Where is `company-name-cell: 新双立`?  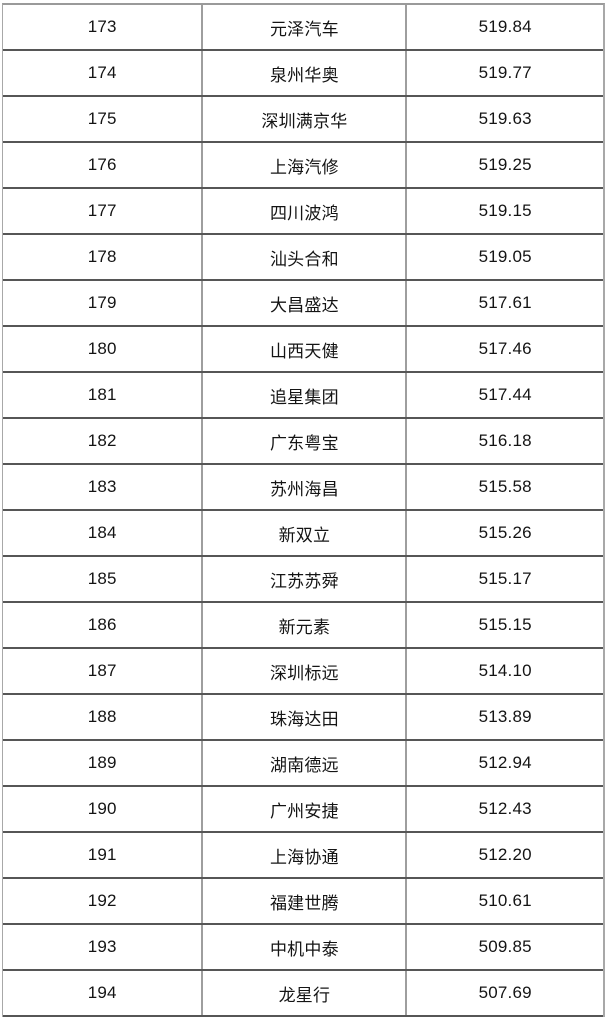
company-name-cell: 新双立 is located at coordinates (305, 533).